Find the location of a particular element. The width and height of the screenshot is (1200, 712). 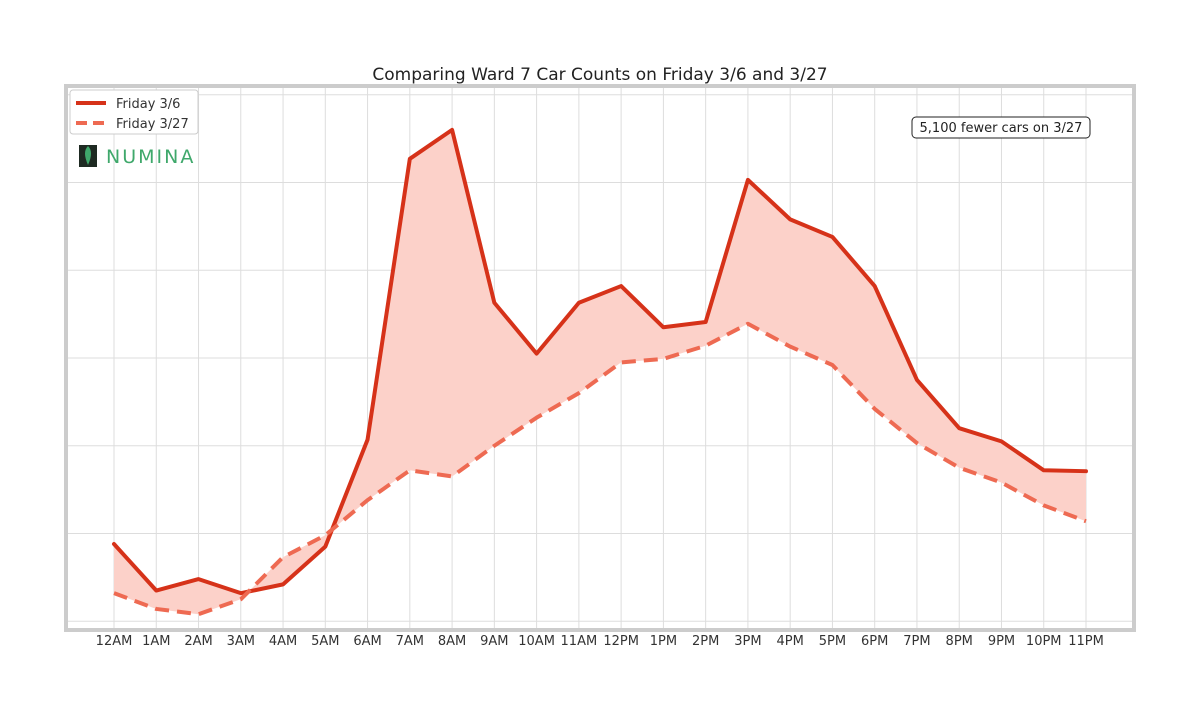

x-tick-label: 7AM is located at coordinates (410, 641).